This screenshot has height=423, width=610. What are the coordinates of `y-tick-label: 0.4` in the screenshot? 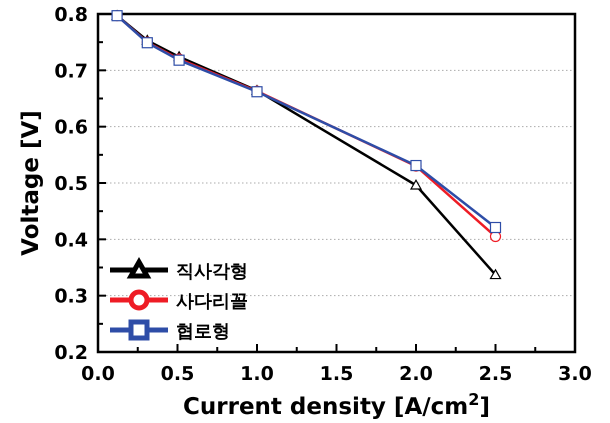 It's located at (71, 240).